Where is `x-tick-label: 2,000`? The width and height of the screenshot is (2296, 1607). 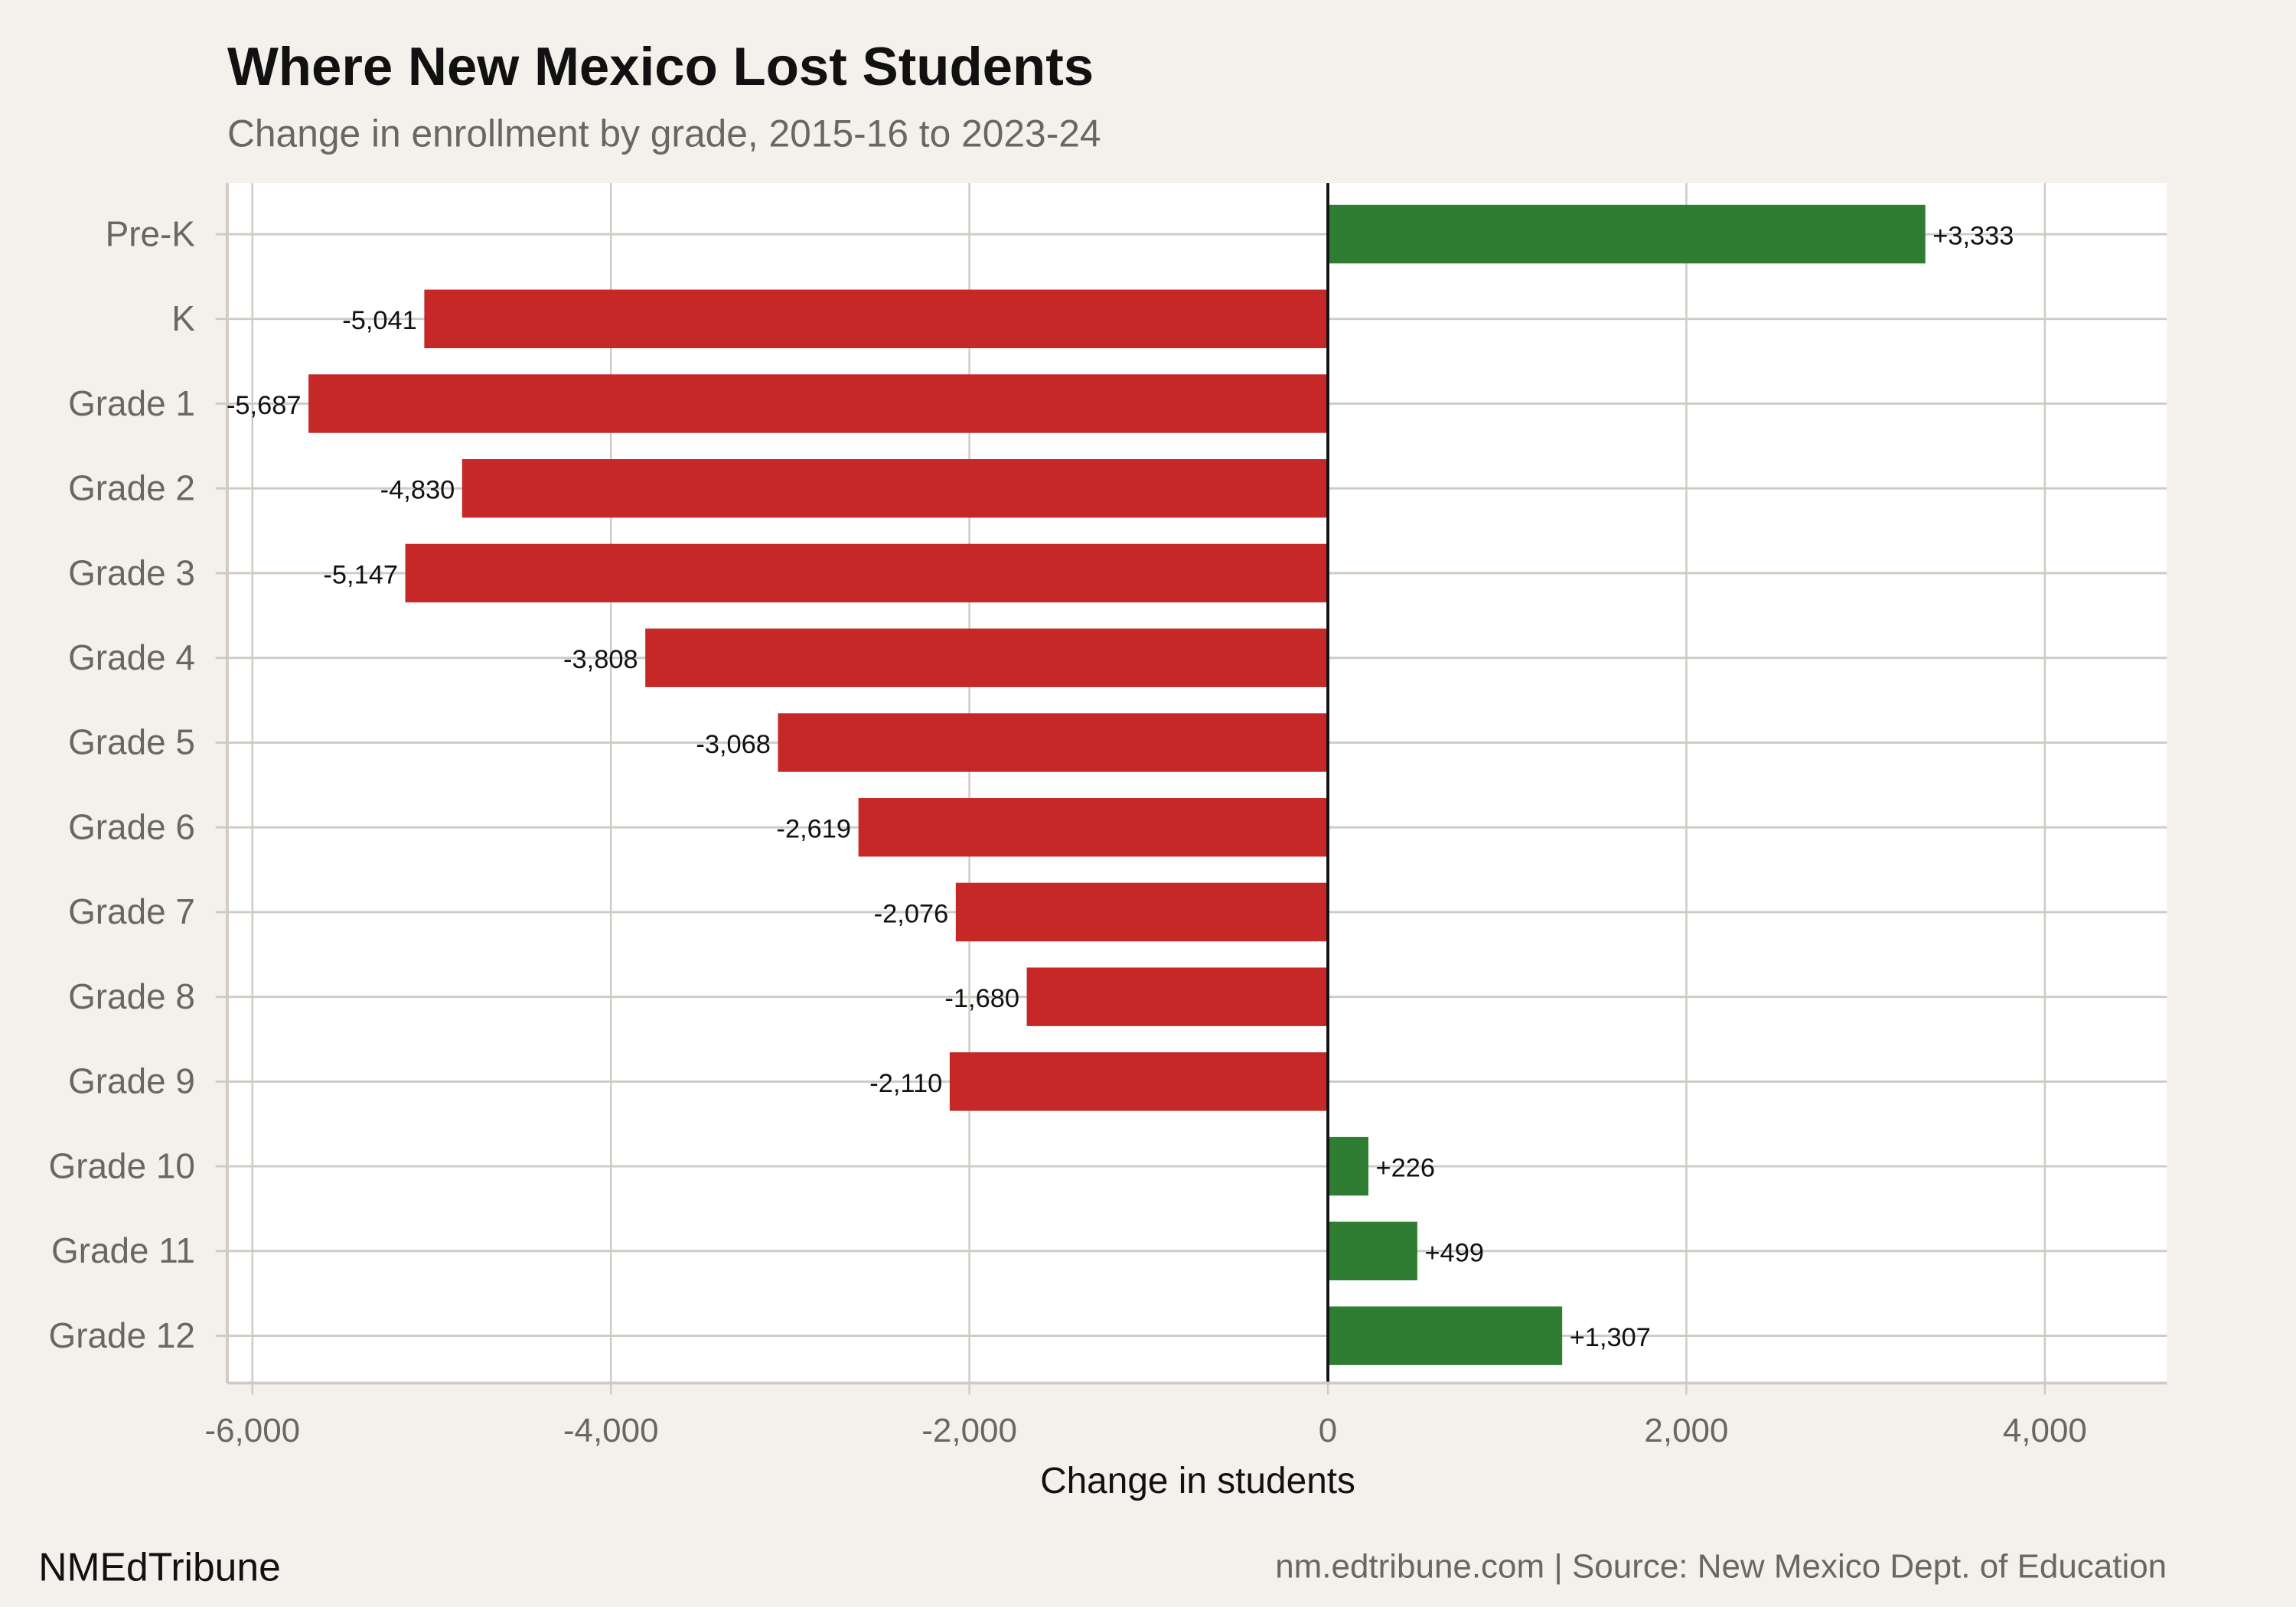
x-tick-label: 2,000 is located at coordinates (1686, 1430).